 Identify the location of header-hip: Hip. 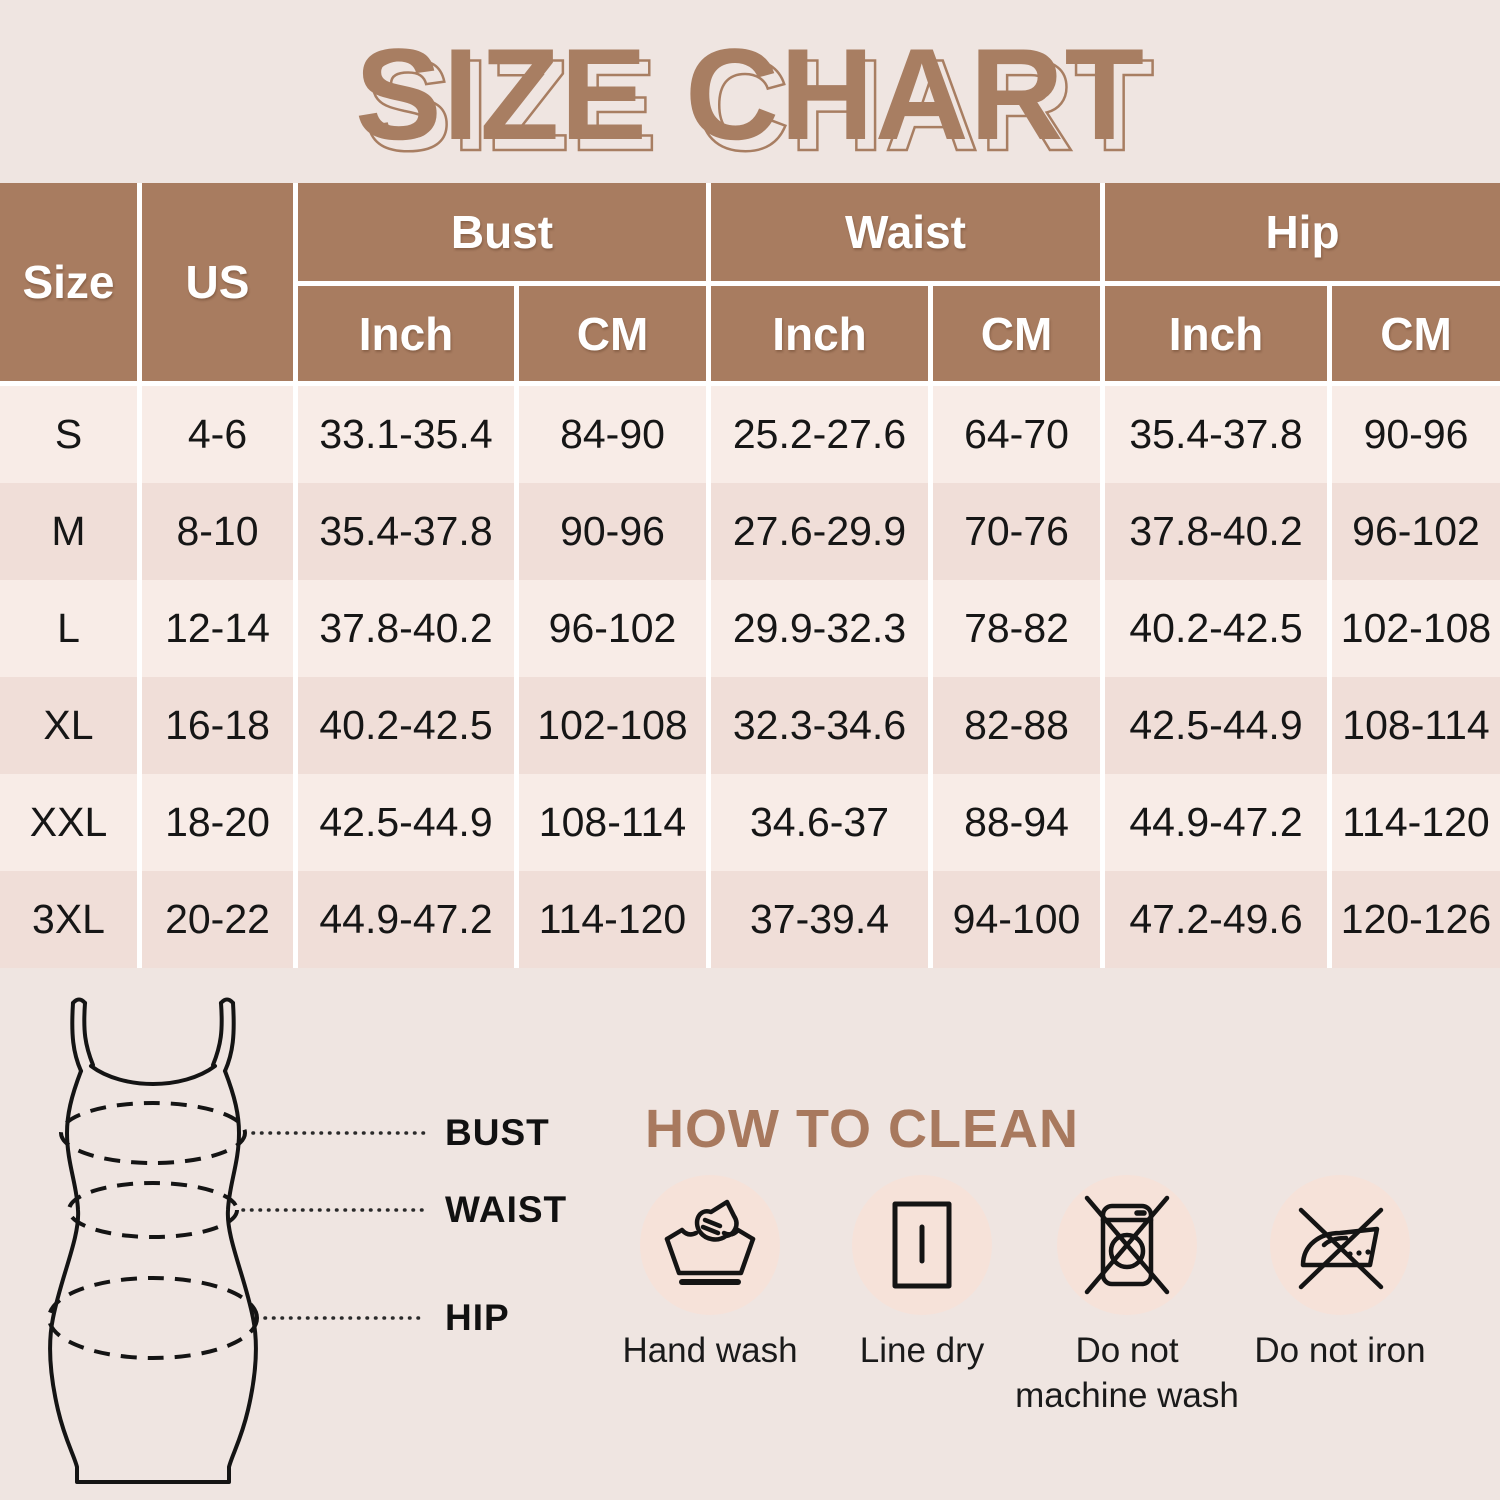
(1302, 234).